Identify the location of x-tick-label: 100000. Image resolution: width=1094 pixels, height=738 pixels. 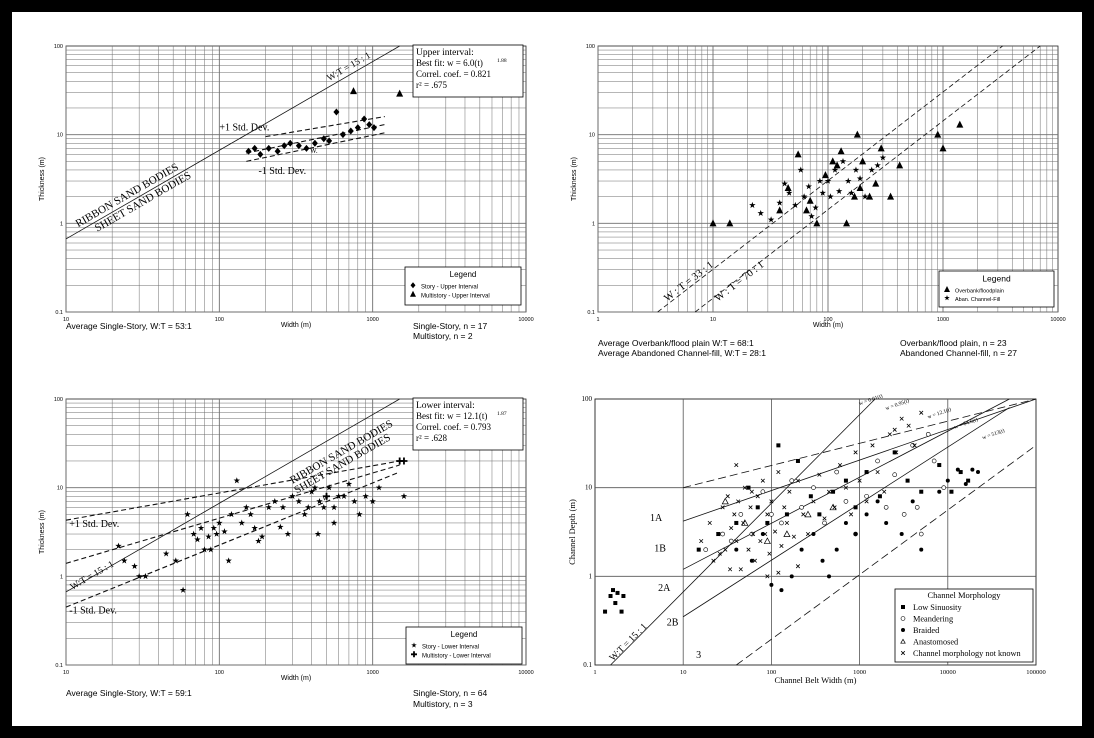
(1036, 672).